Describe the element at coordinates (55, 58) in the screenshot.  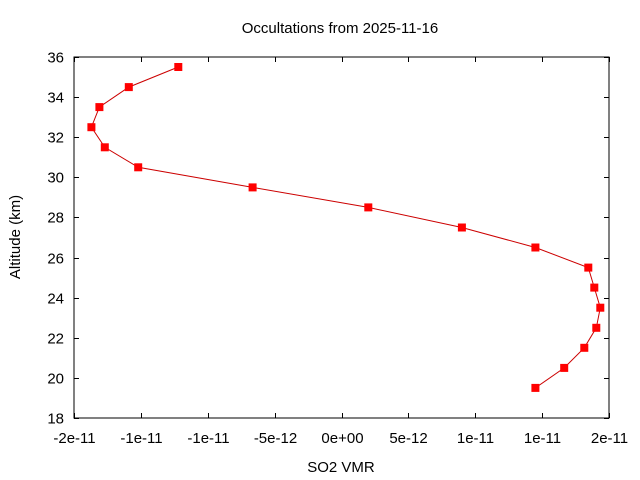
I see `y-tick-label: 36` at that location.